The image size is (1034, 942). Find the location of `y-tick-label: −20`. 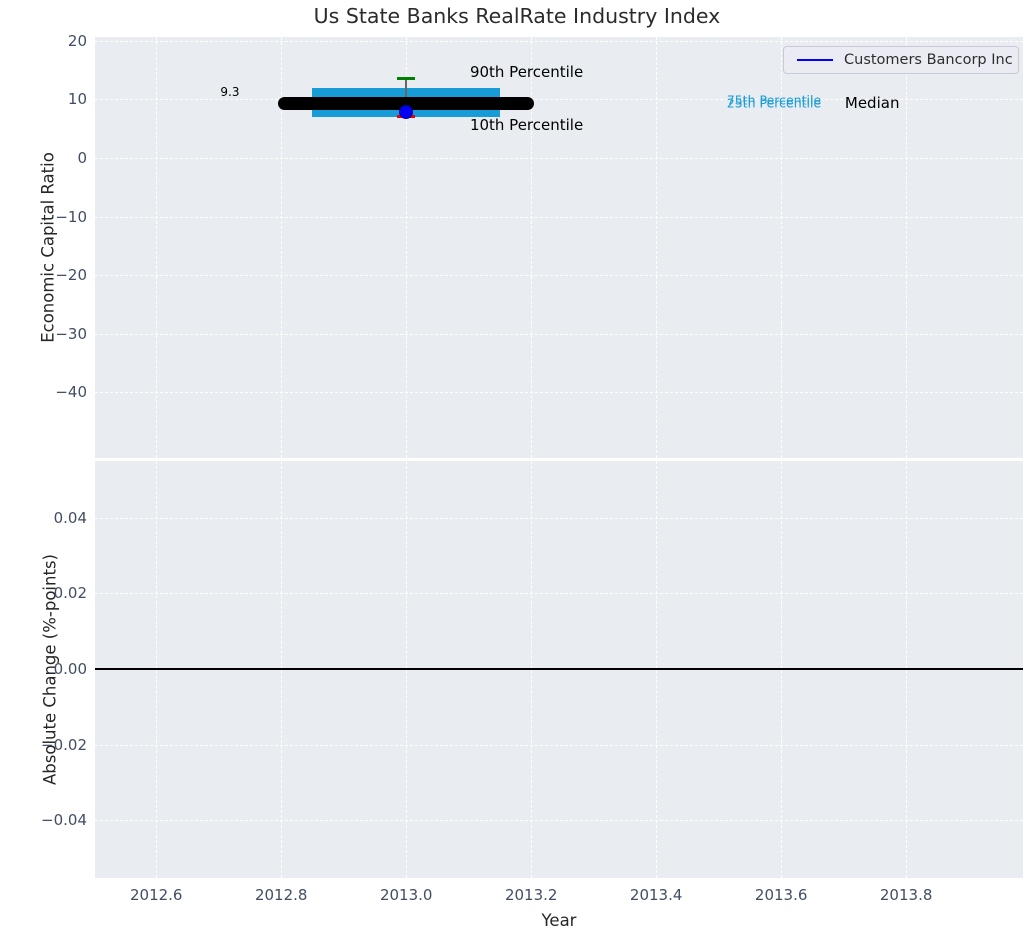

y-tick-label: −20 is located at coordinates (71, 275).